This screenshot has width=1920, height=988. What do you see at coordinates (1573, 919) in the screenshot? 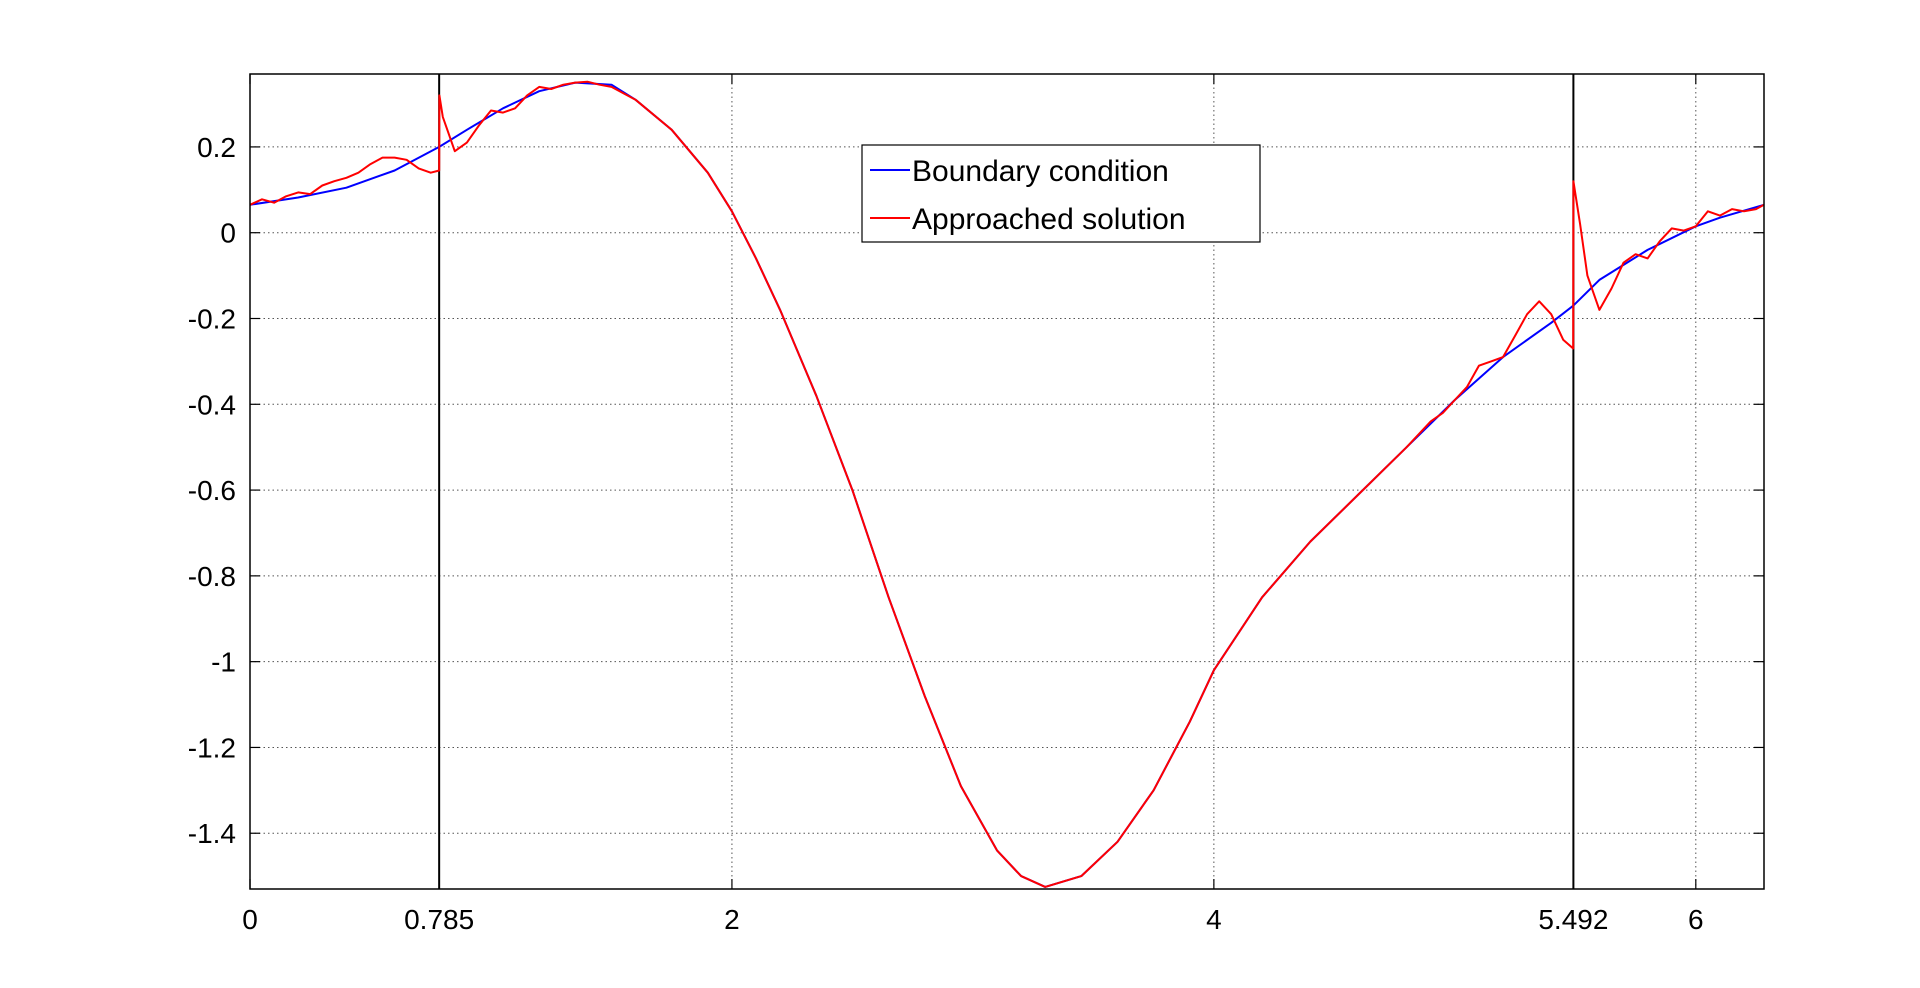
I see `x-tick-label: 5.492` at bounding box center [1573, 919].